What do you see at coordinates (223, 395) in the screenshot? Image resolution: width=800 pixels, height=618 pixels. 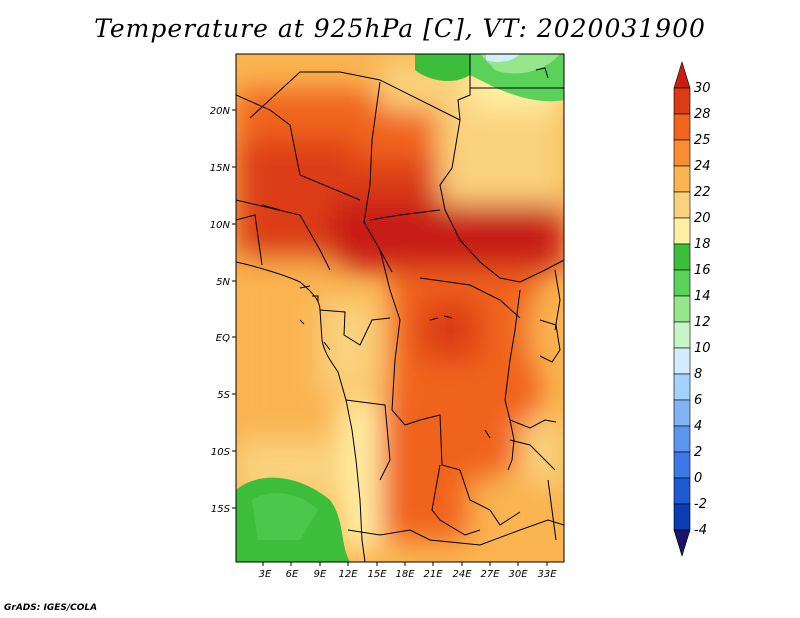 I see `lat-tick: 5S` at bounding box center [223, 395].